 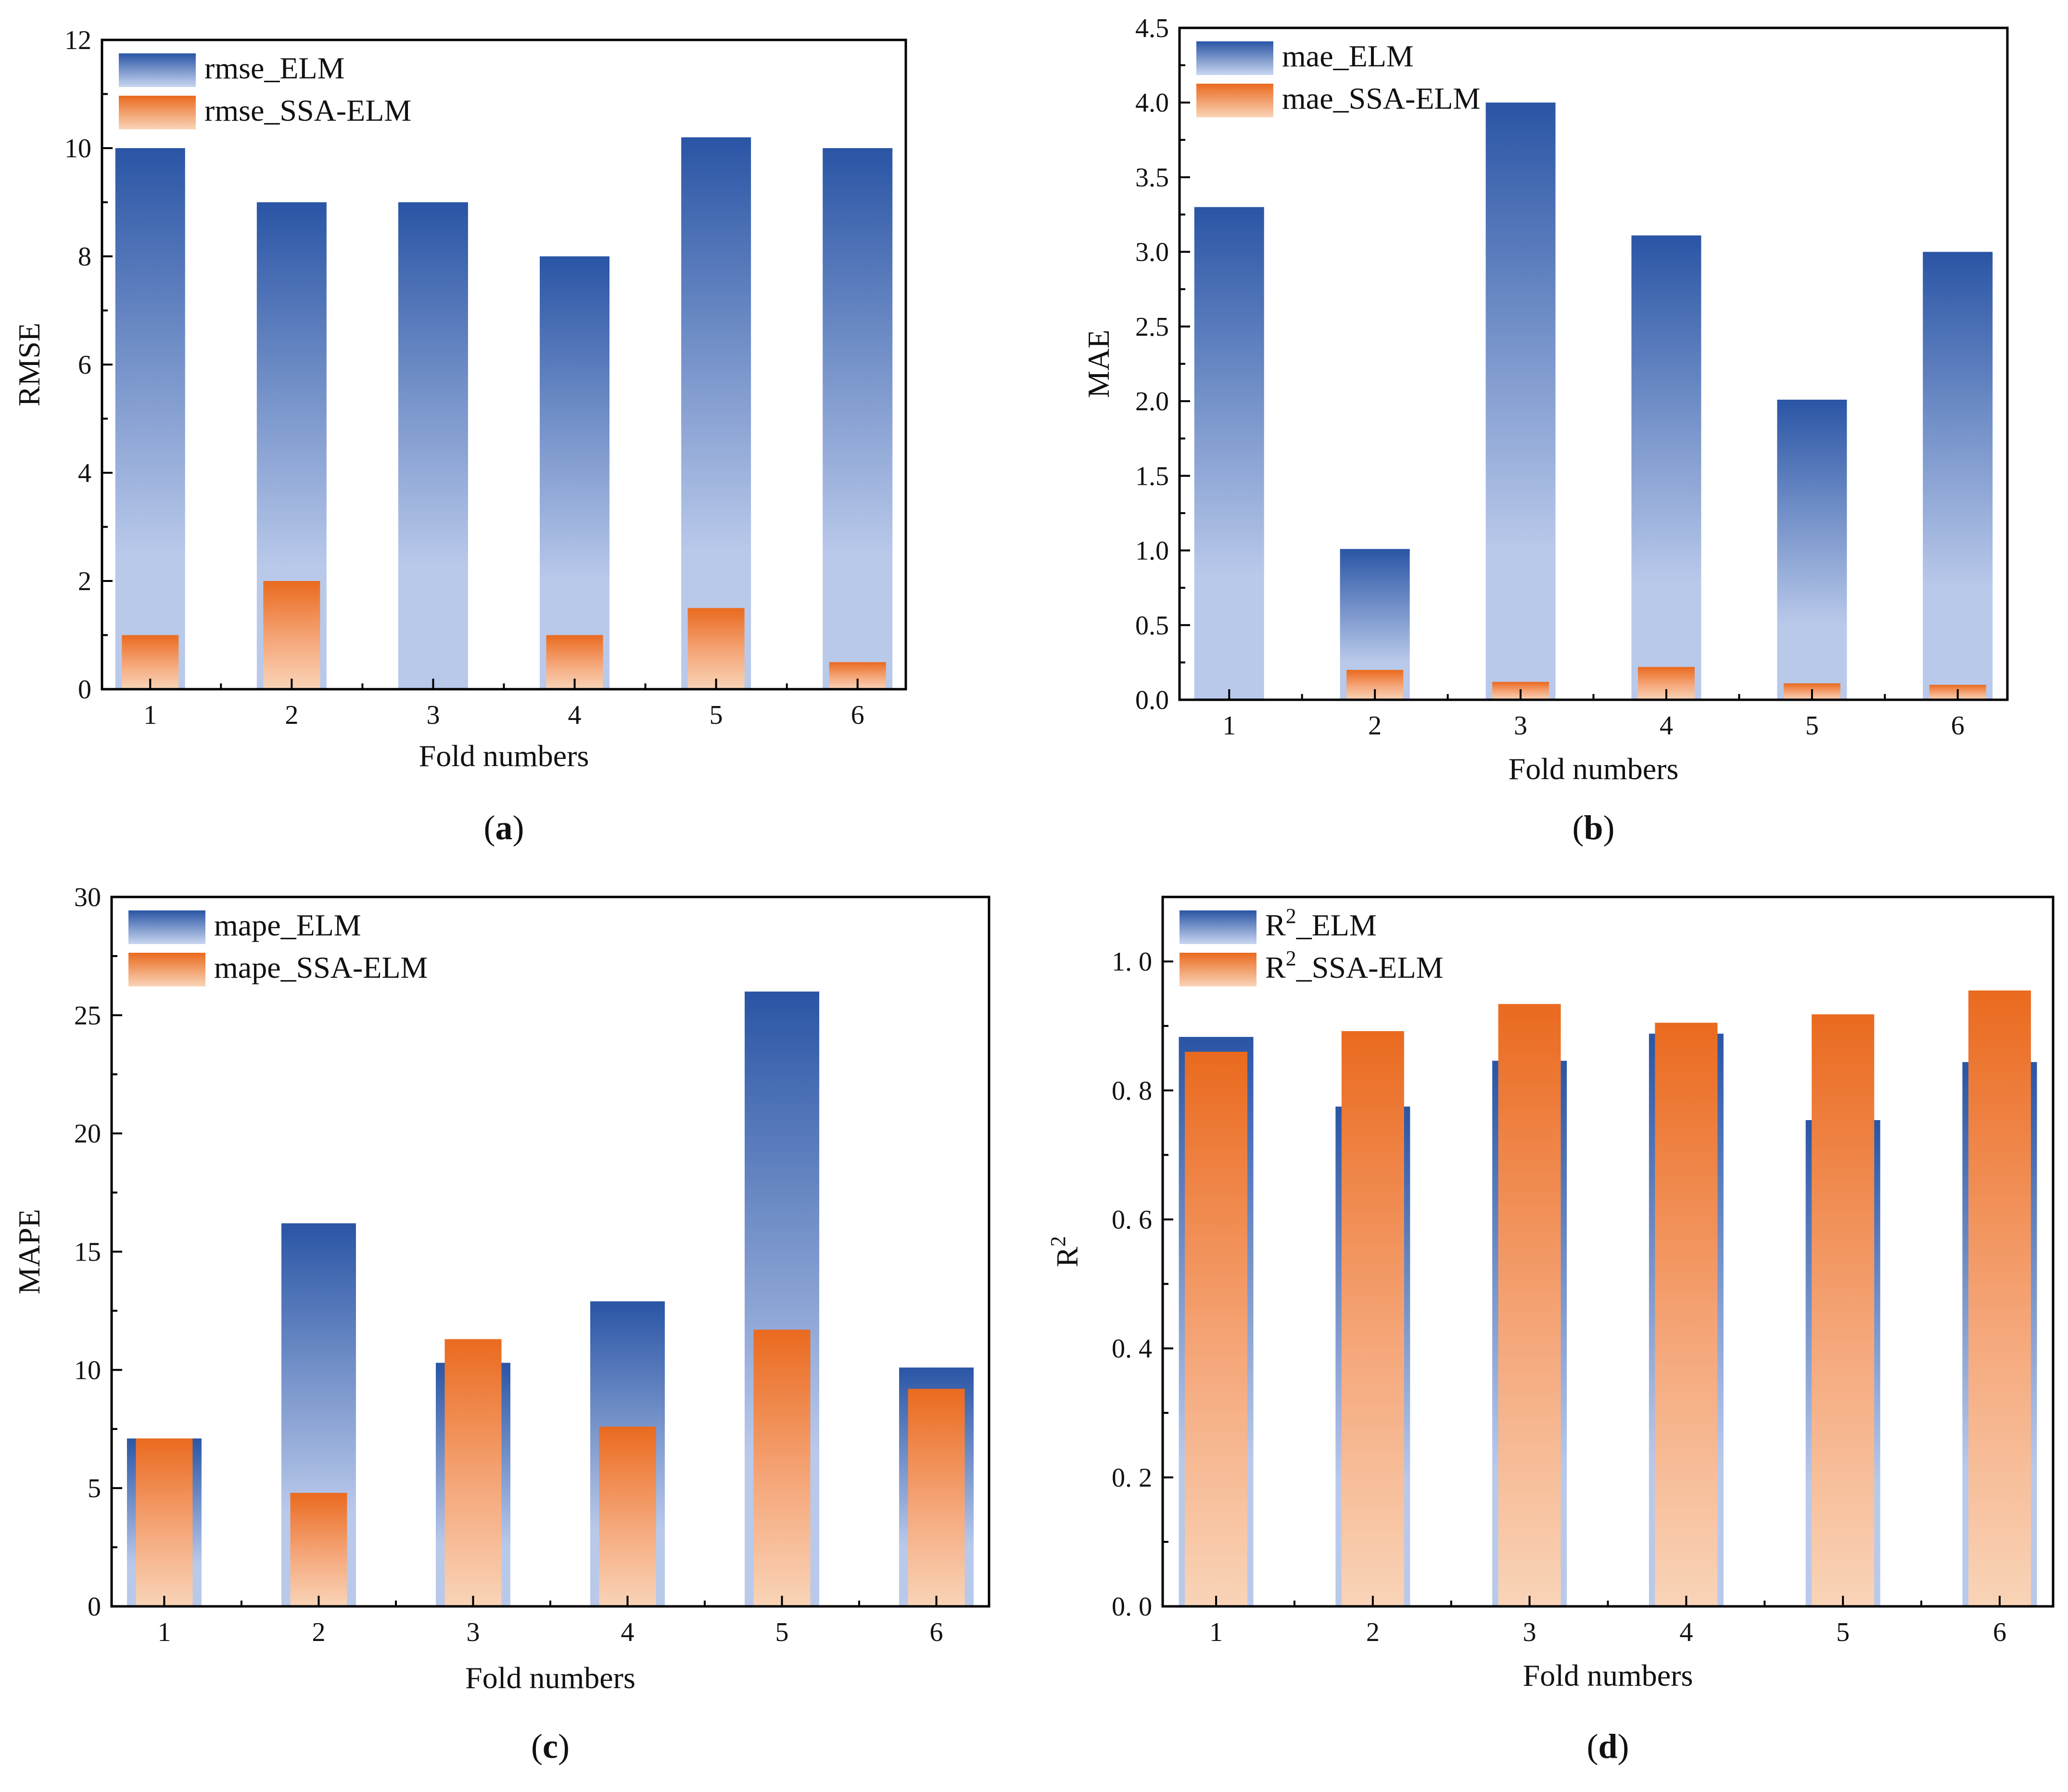 I want to click on legend-label-elm: R2_ELM, so click(x=1321, y=923).